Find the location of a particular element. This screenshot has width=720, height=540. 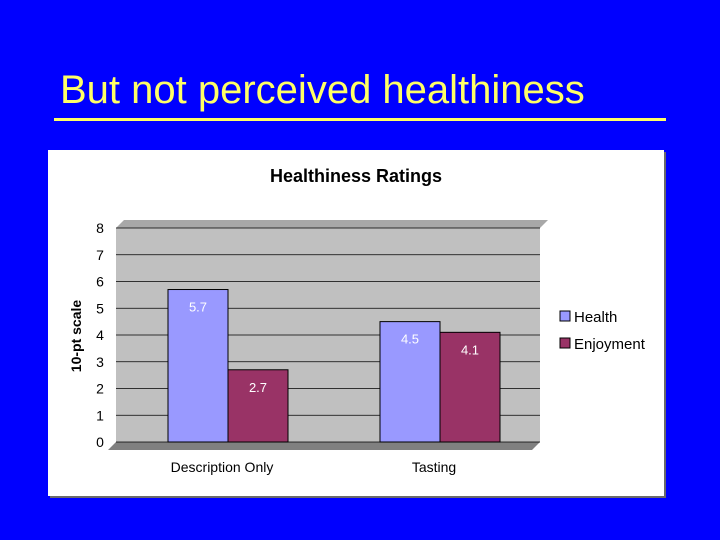

y-tick-label: 3 is located at coordinates (100, 362).